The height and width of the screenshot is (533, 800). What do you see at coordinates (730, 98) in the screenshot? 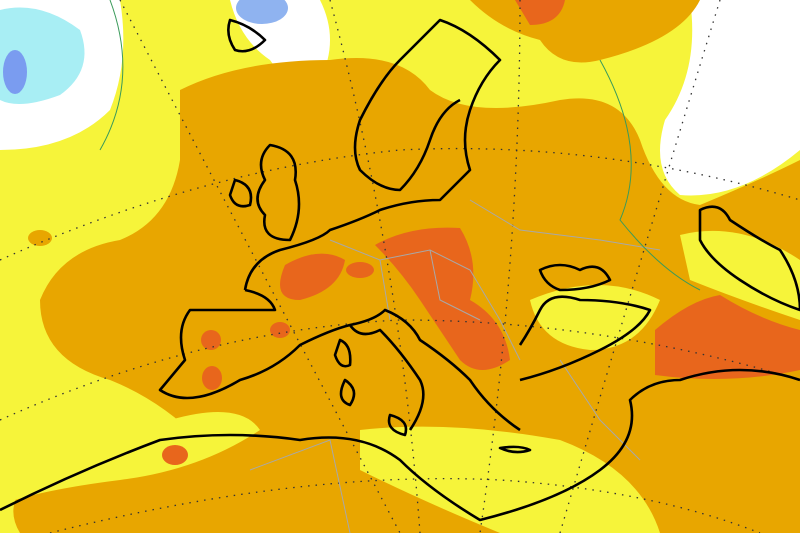
I see `cold-area` at bounding box center [730, 98].